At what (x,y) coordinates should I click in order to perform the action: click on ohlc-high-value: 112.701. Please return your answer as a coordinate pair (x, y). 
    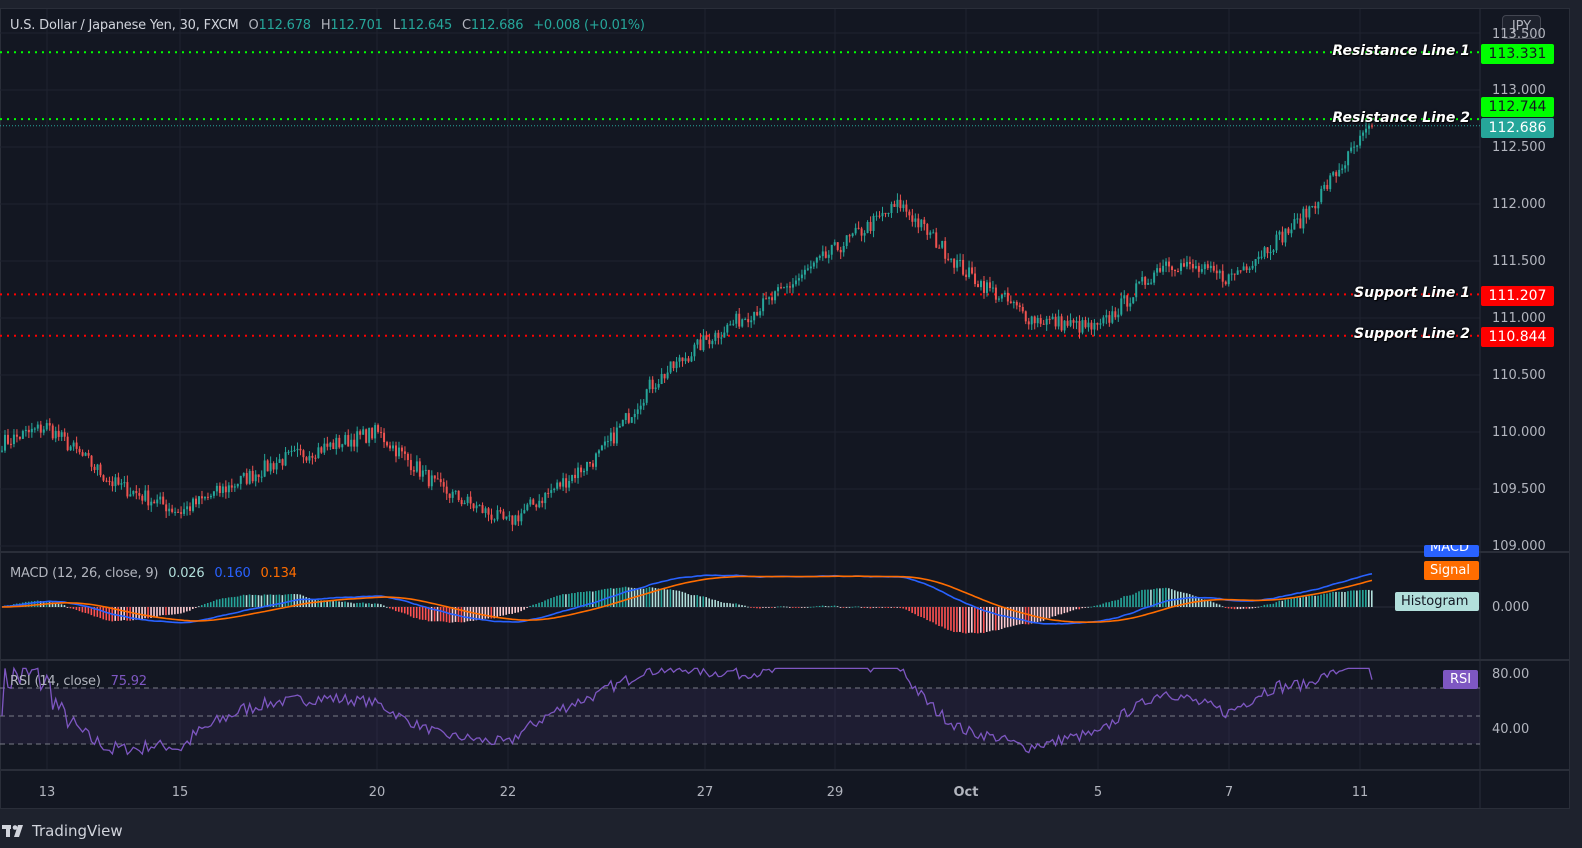
    Looking at the image, I should click on (356, 25).